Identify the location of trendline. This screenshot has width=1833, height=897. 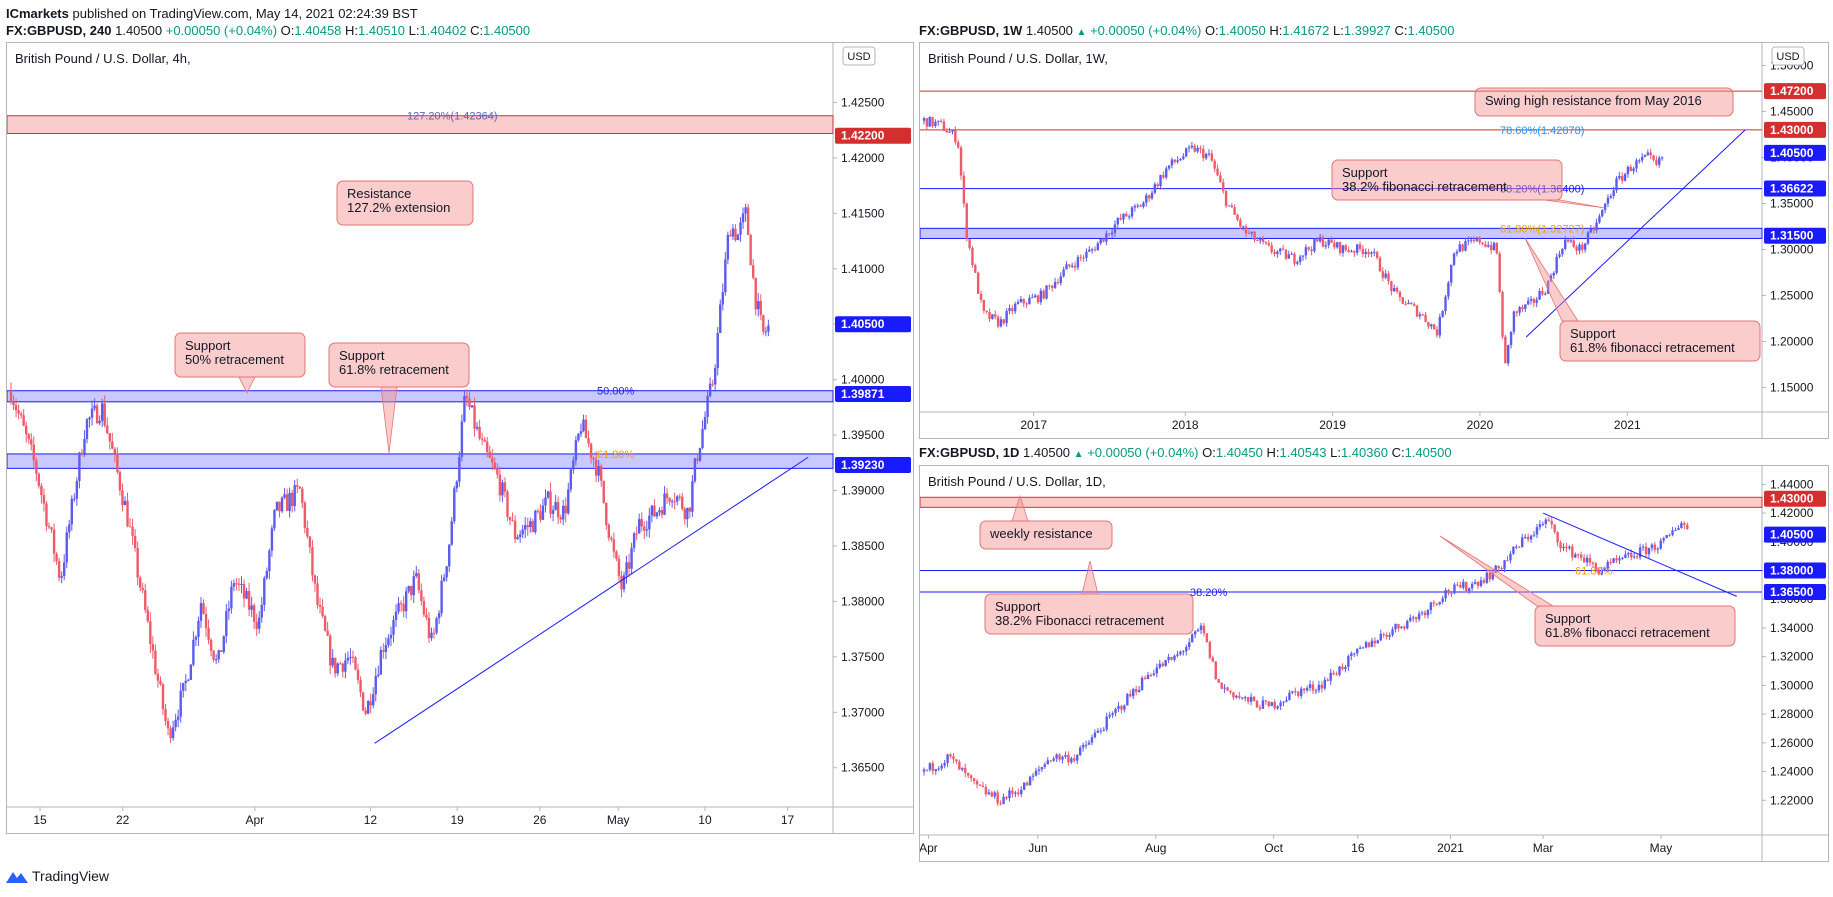
(1639, 554).